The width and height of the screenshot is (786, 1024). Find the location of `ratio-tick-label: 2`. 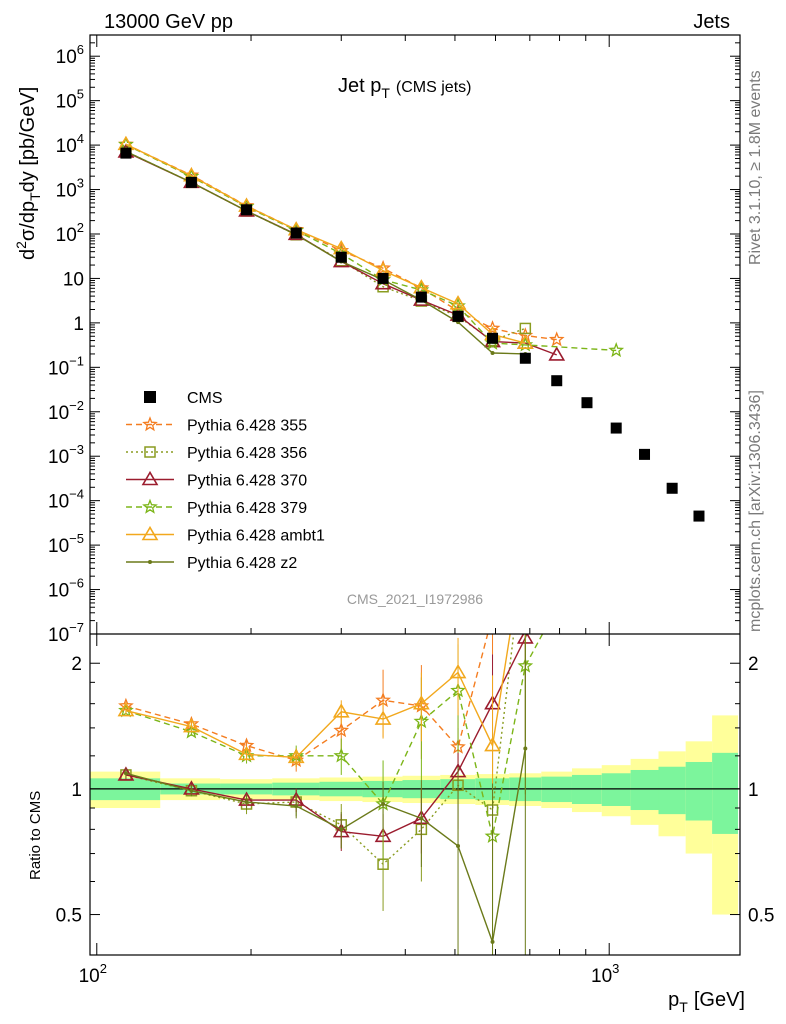

ratio-tick-label: 2 is located at coordinates (76, 664).